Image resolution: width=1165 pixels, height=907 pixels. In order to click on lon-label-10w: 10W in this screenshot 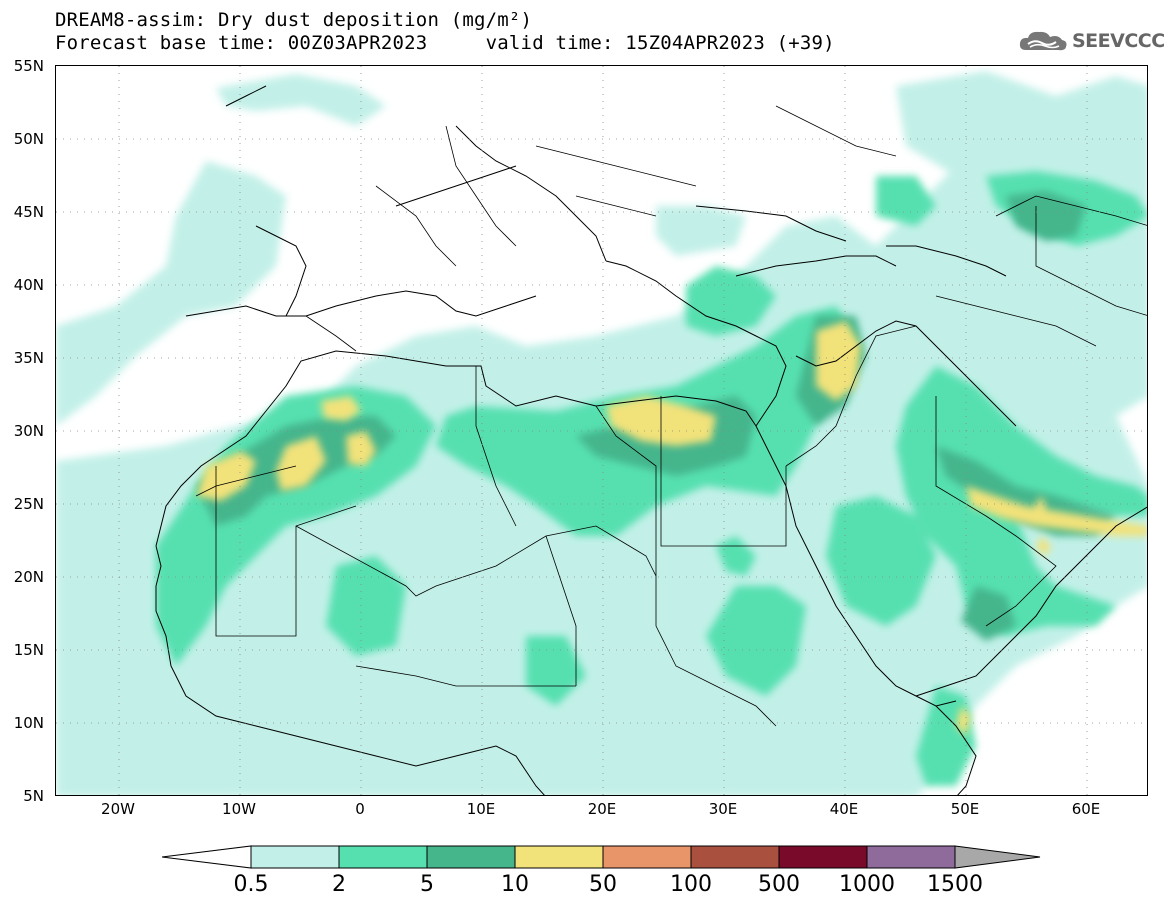, I will do `click(239, 809)`.